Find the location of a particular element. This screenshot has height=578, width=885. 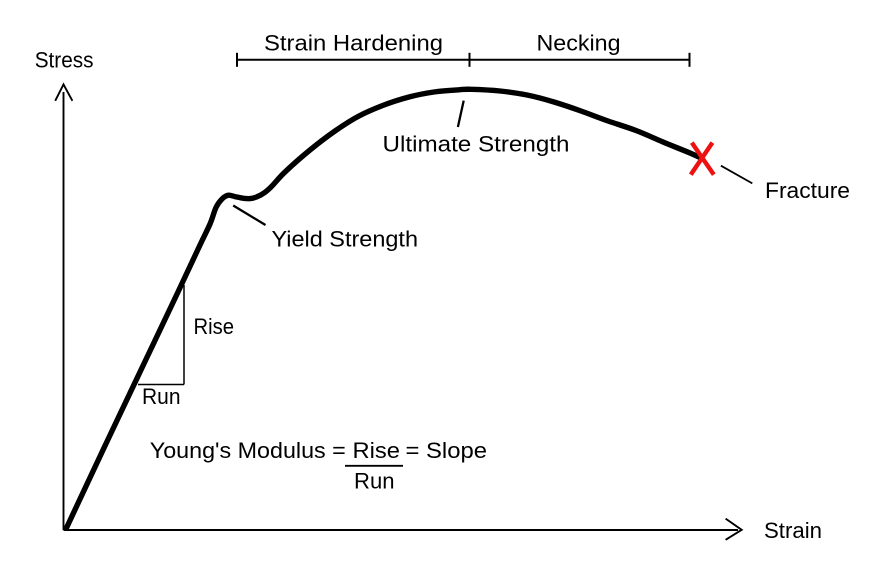

svg-text: Strain is located at coordinates (793, 530).